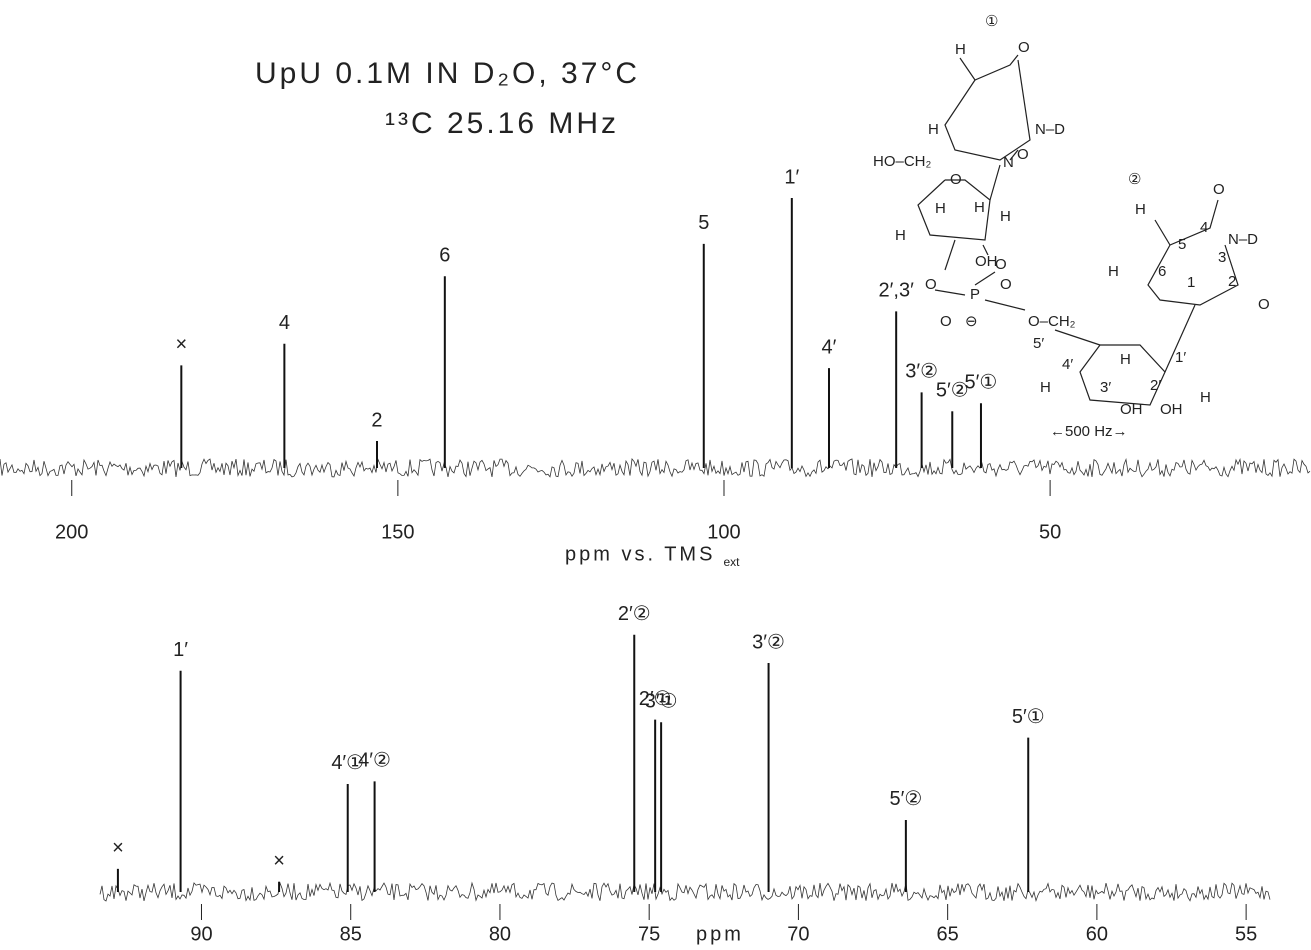 Image resolution: width=1311 pixels, height=950 pixels. Describe the element at coordinates (1078, 230) in the screenshot. I see `structure-bonds` at that location.